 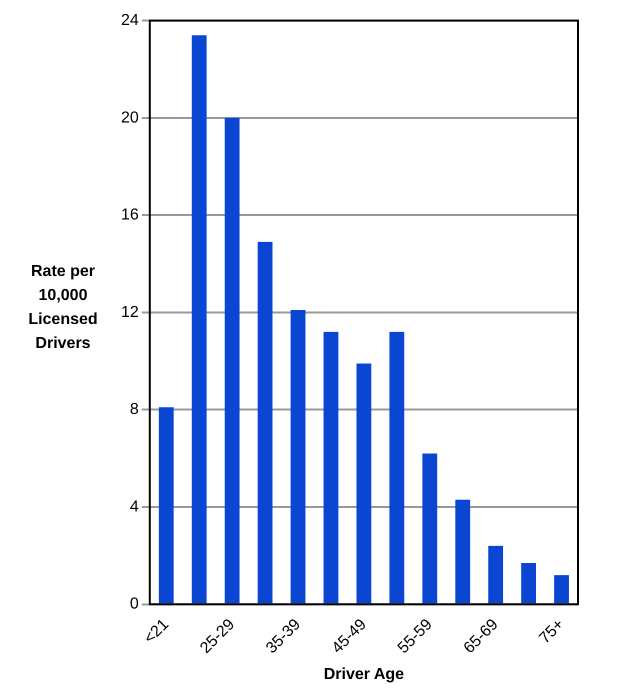 I want to click on x-tick-label: 75+, so click(x=552, y=632).